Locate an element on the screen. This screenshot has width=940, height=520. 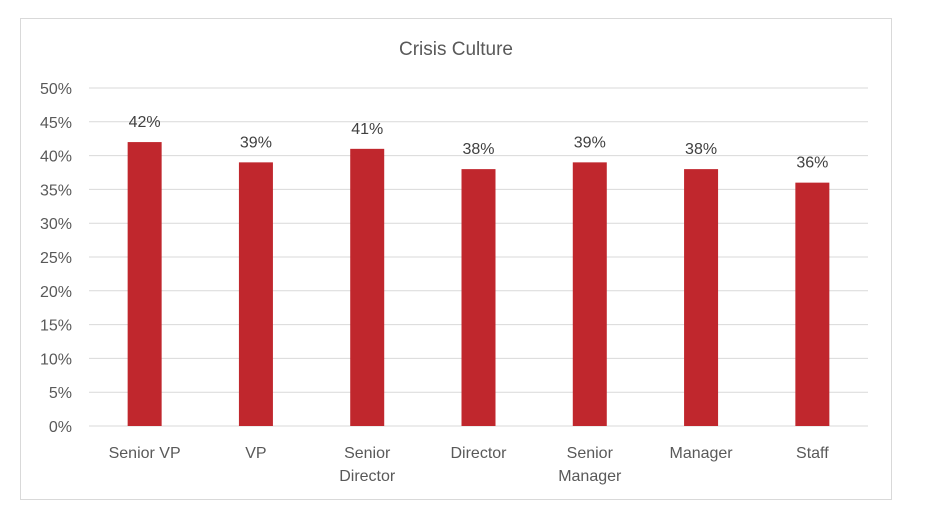
y-axis: 0% 5% 10% 15% 20% 25% 30% 35% 40% 45% 50% is located at coordinates (56, 258).